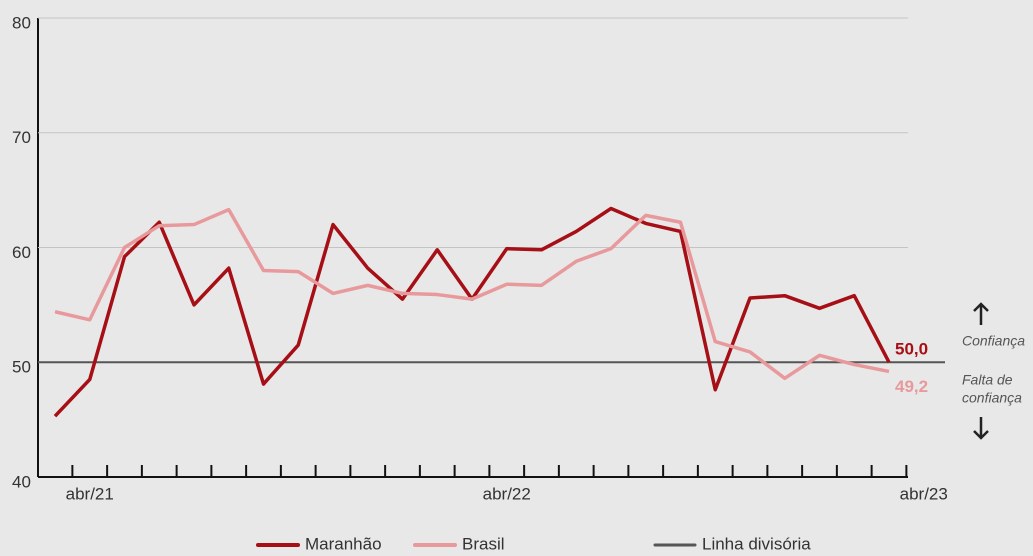 The height and width of the screenshot is (556, 1033). I want to click on x-tick-label: abr/21, so click(90, 493).